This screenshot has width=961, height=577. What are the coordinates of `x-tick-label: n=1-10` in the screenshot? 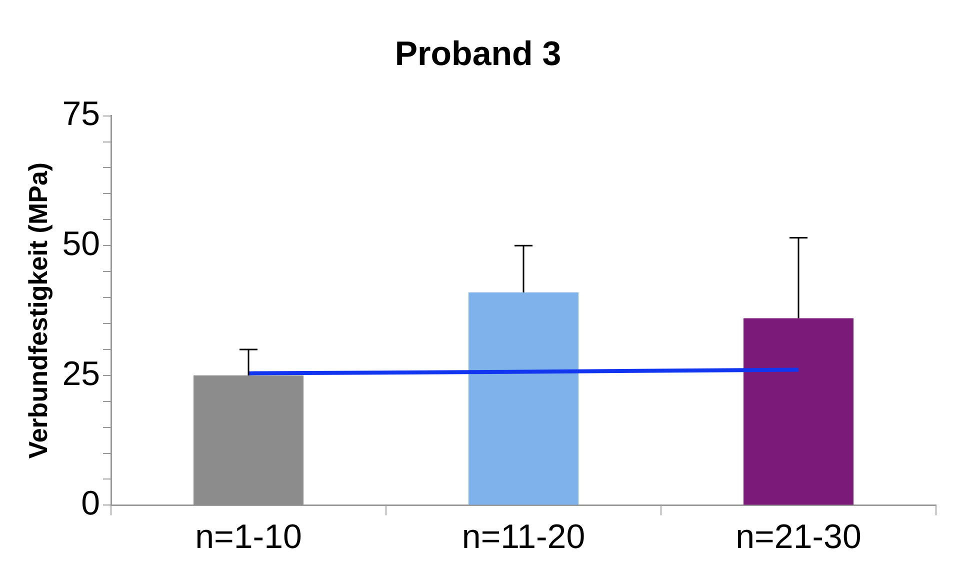 It's located at (248, 537).